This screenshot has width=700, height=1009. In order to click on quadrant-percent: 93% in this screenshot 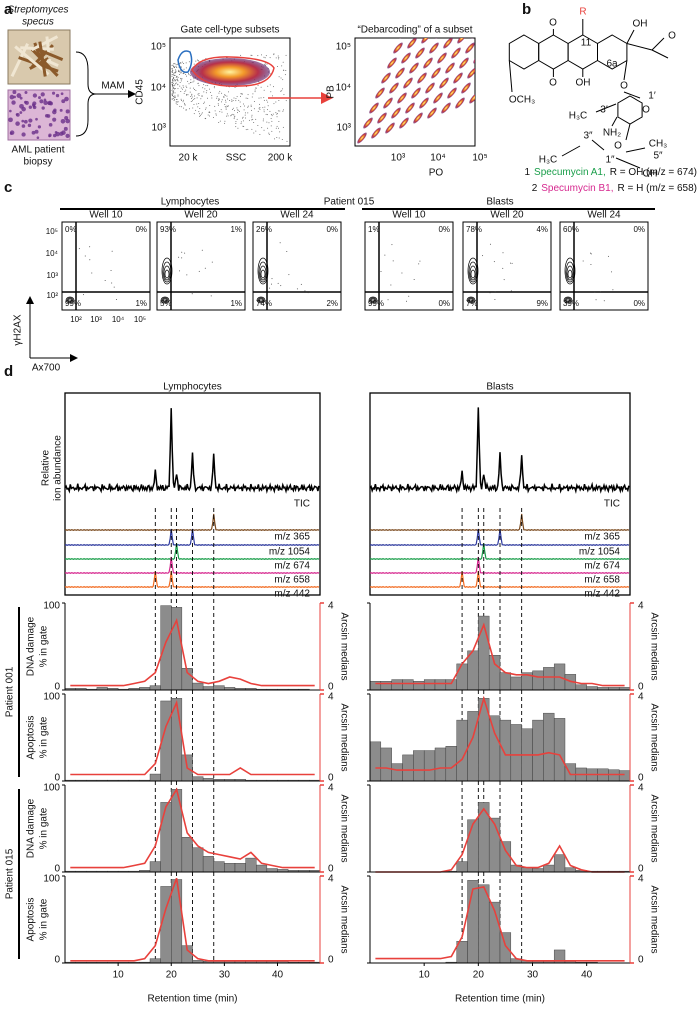, I will do `click(168, 229)`.